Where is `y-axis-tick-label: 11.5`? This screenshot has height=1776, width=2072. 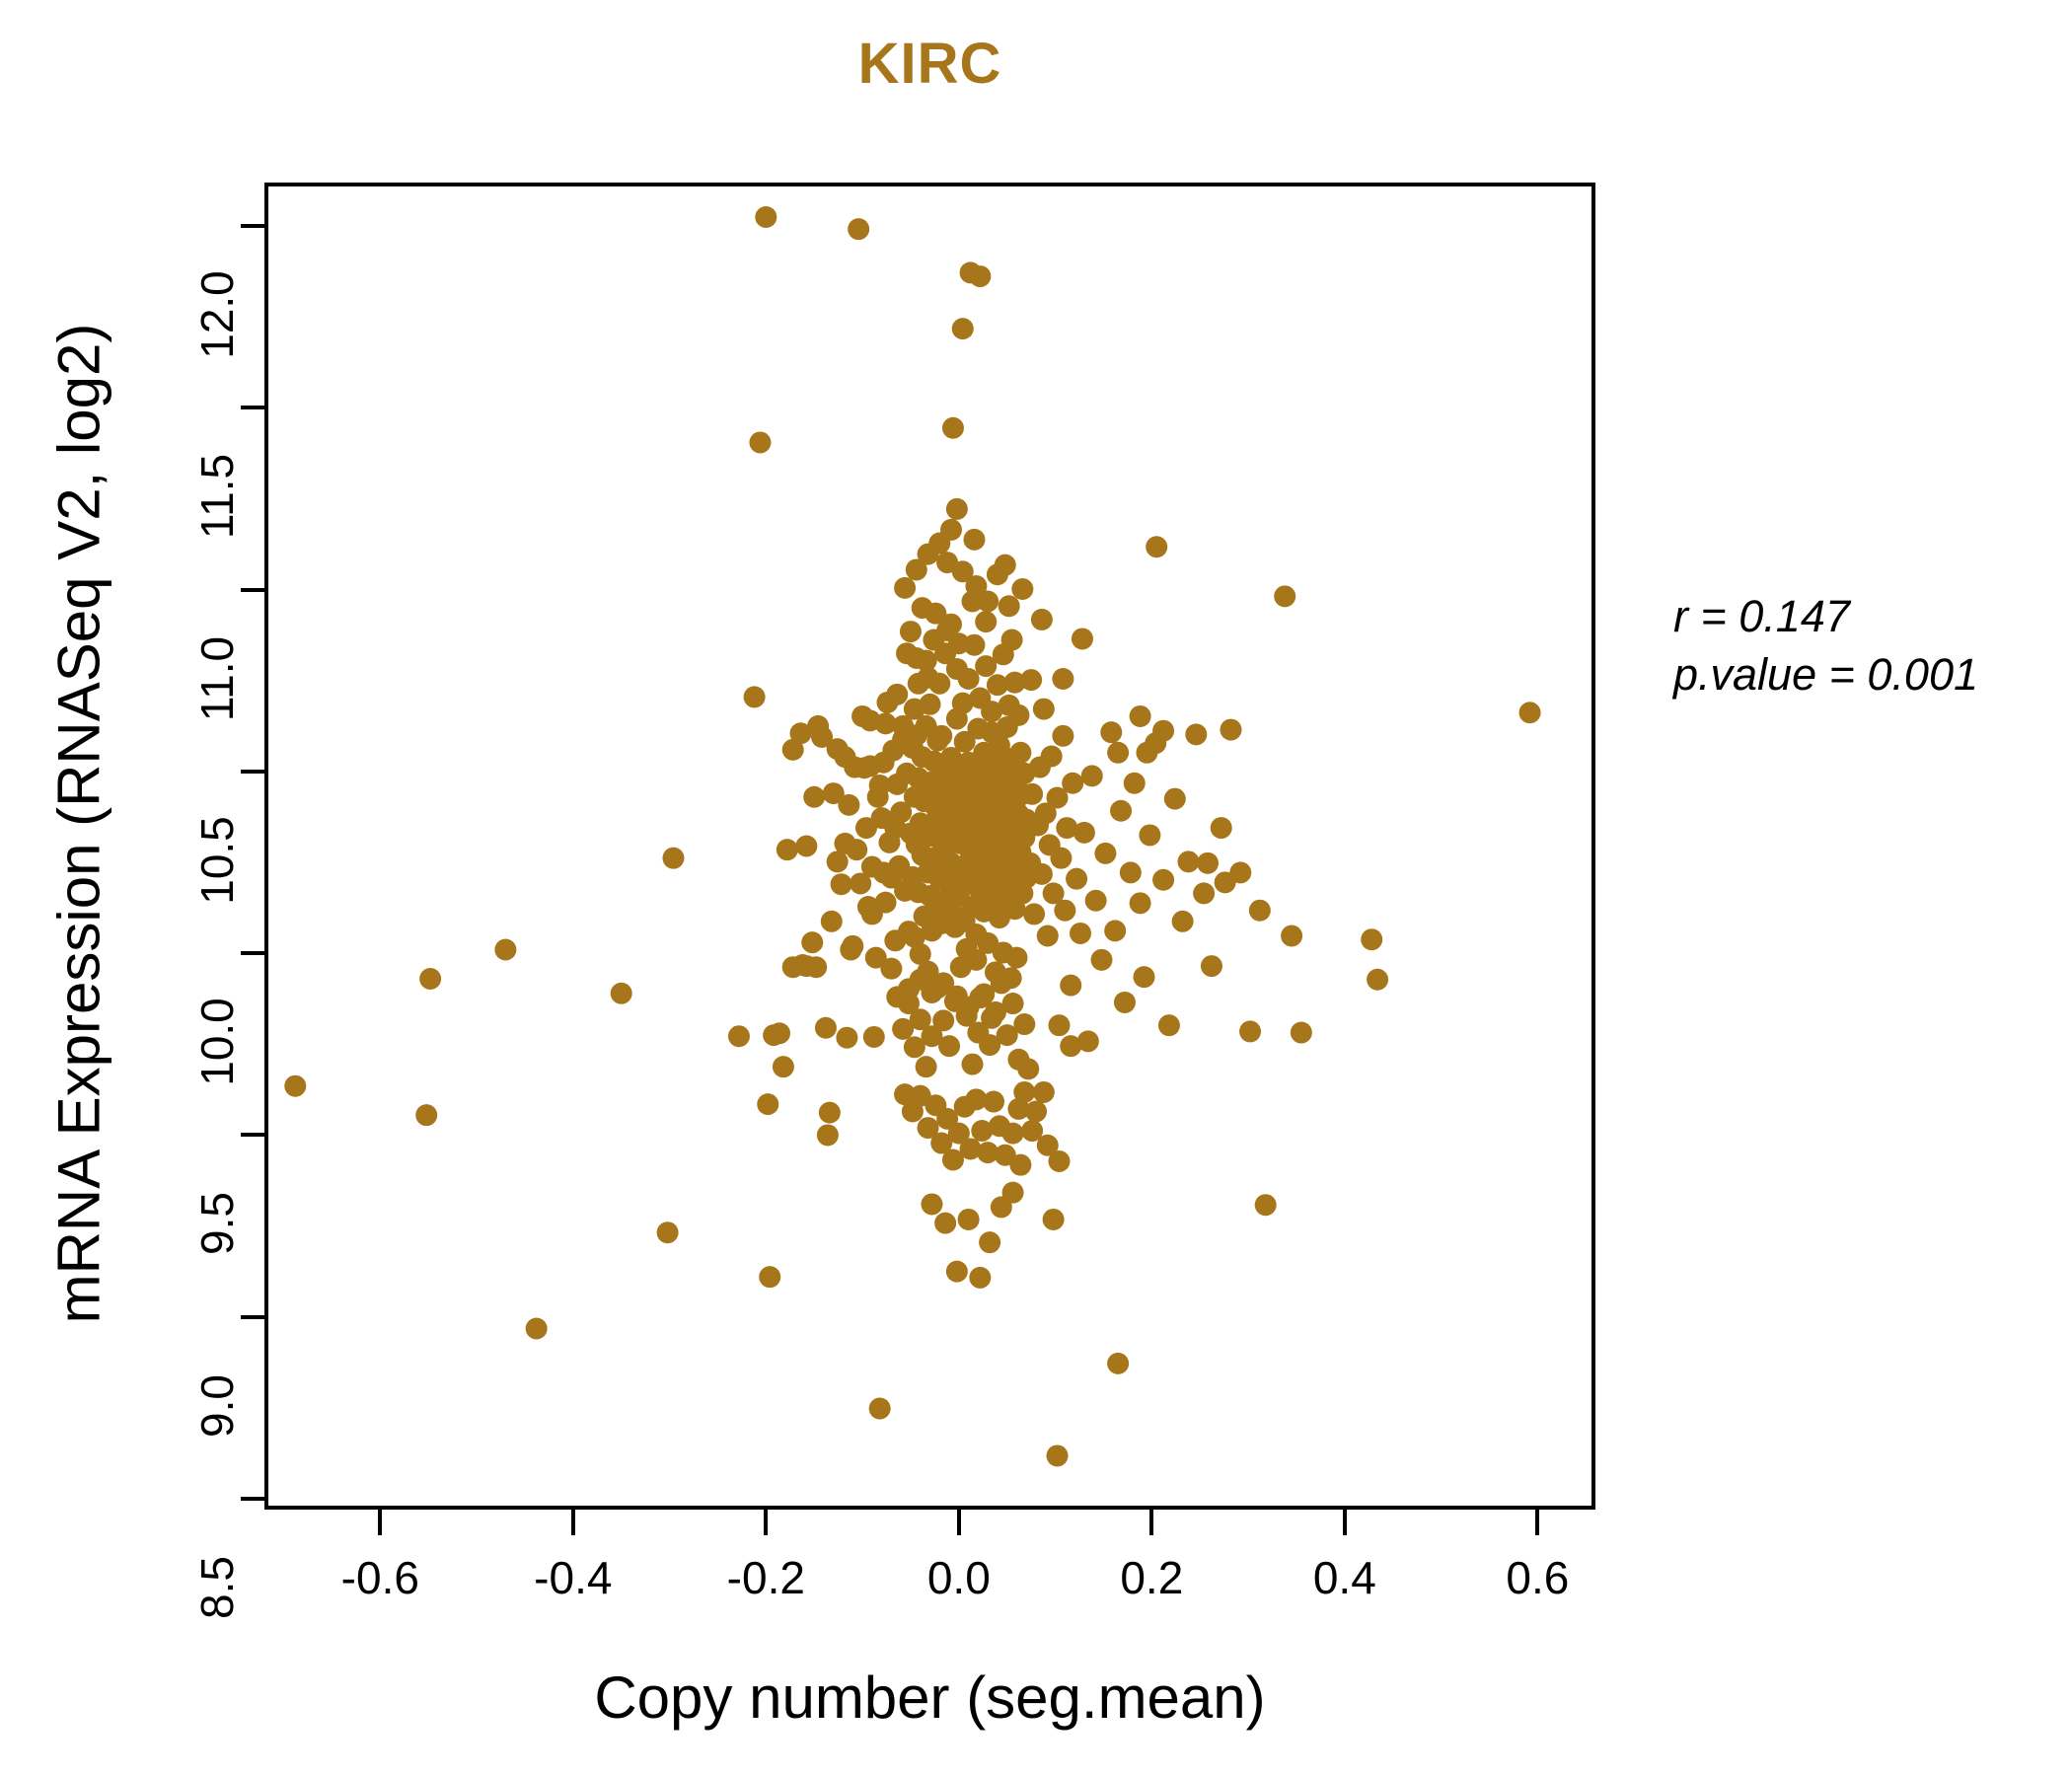
y-axis-tick-label: 11.5 is located at coordinates (217, 497).